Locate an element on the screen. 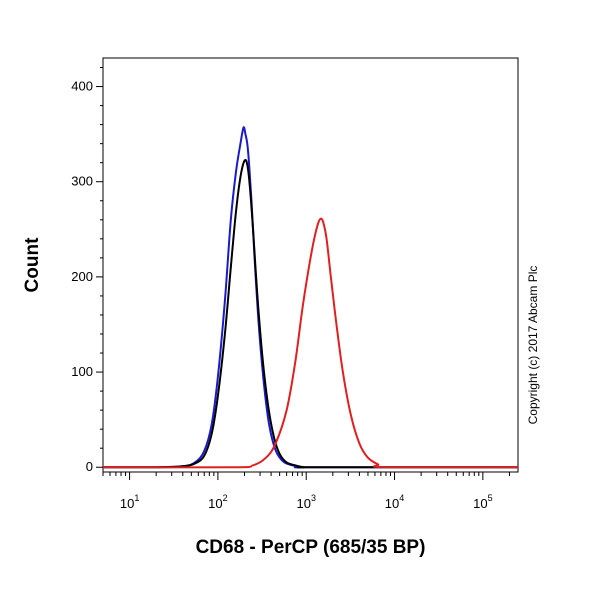 Image resolution: width=600 pixels, height=605 pixels. y-tick-label: 100 is located at coordinates (82, 371).